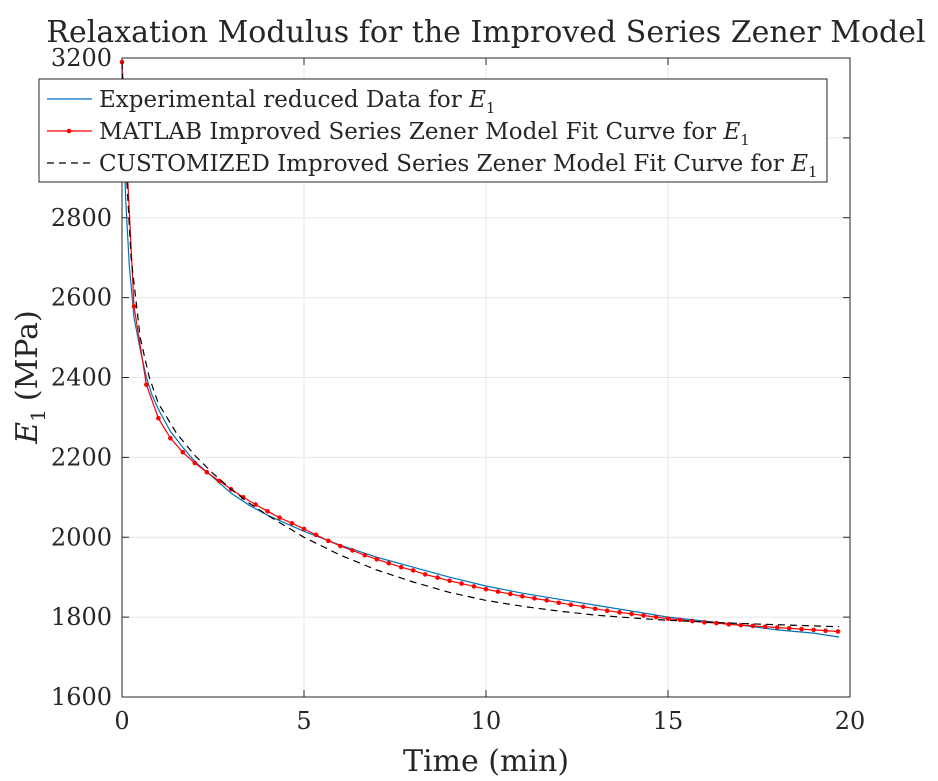 This screenshot has width=938, height=781. I want to click on y-tick-label: 1600, so click(81, 697).